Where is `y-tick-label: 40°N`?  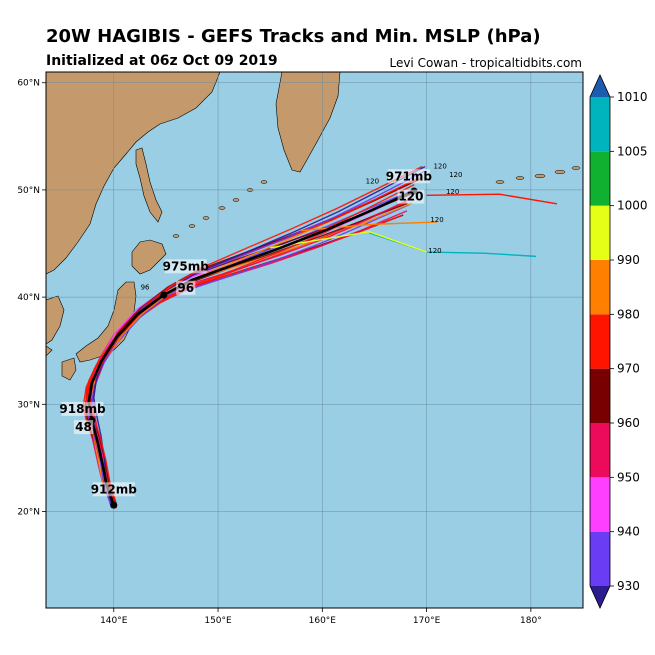
y-tick-label: 40°N is located at coordinates (28, 298).